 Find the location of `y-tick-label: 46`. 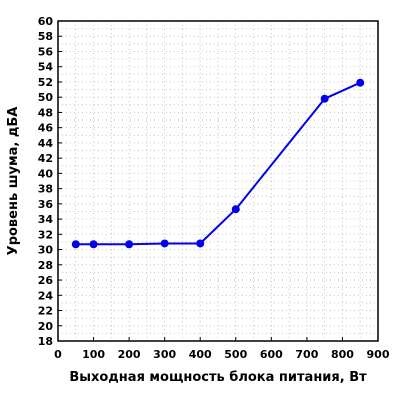

y-tick-label: 46 is located at coordinates (46, 128).